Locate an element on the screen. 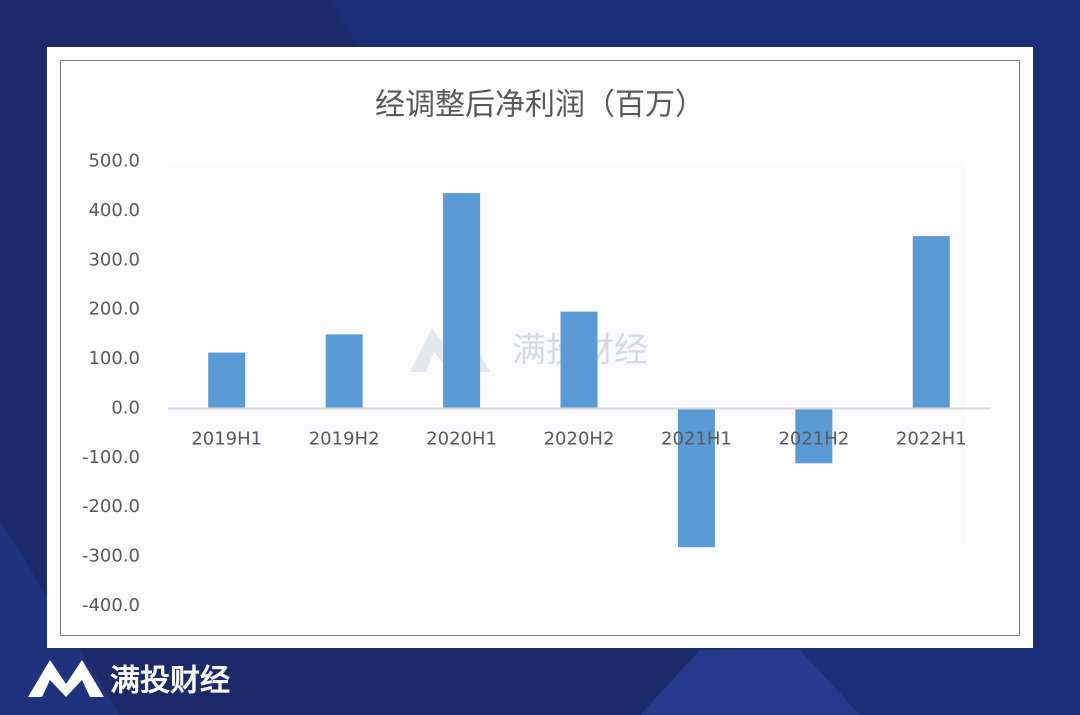 The image size is (1080, 715). y-tick-label: 200.0 is located at coordinates (114, 309).